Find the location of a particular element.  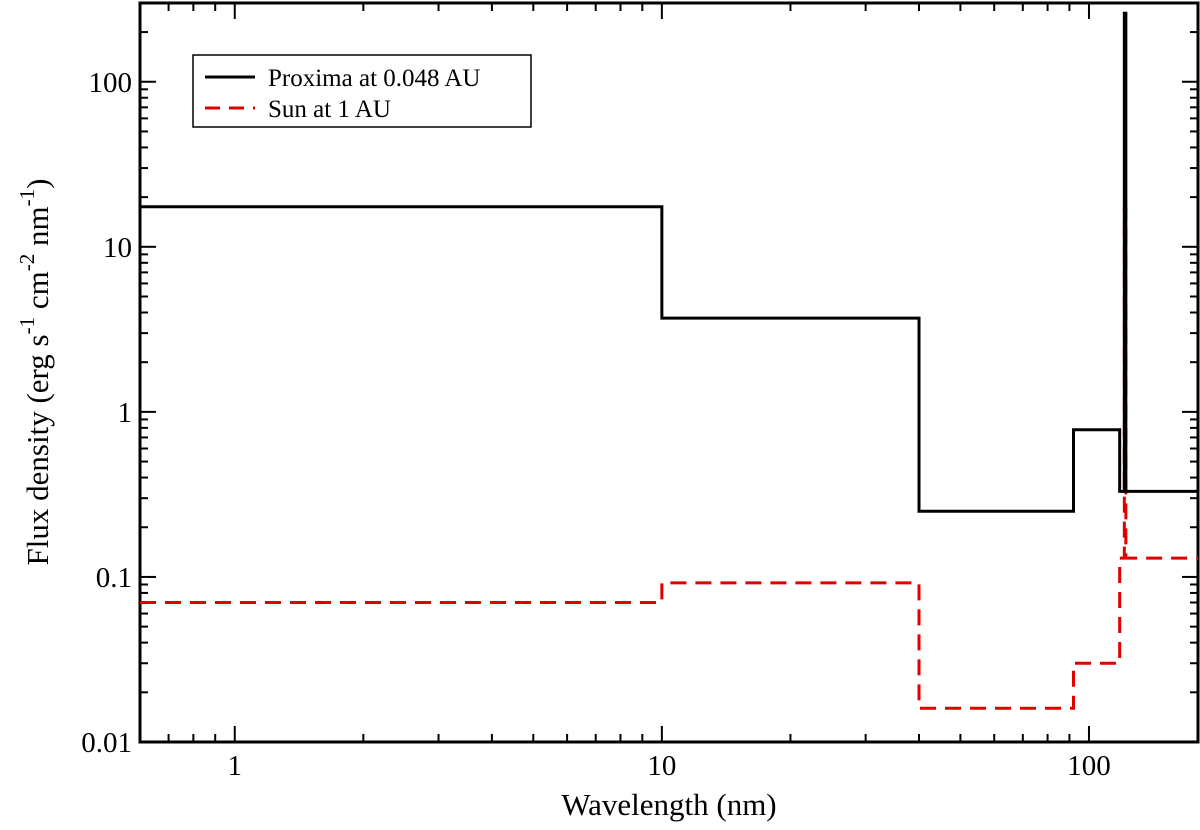

legend-label-proxima: Proxima at 0.048 AU is located at coordinates (374, 78).